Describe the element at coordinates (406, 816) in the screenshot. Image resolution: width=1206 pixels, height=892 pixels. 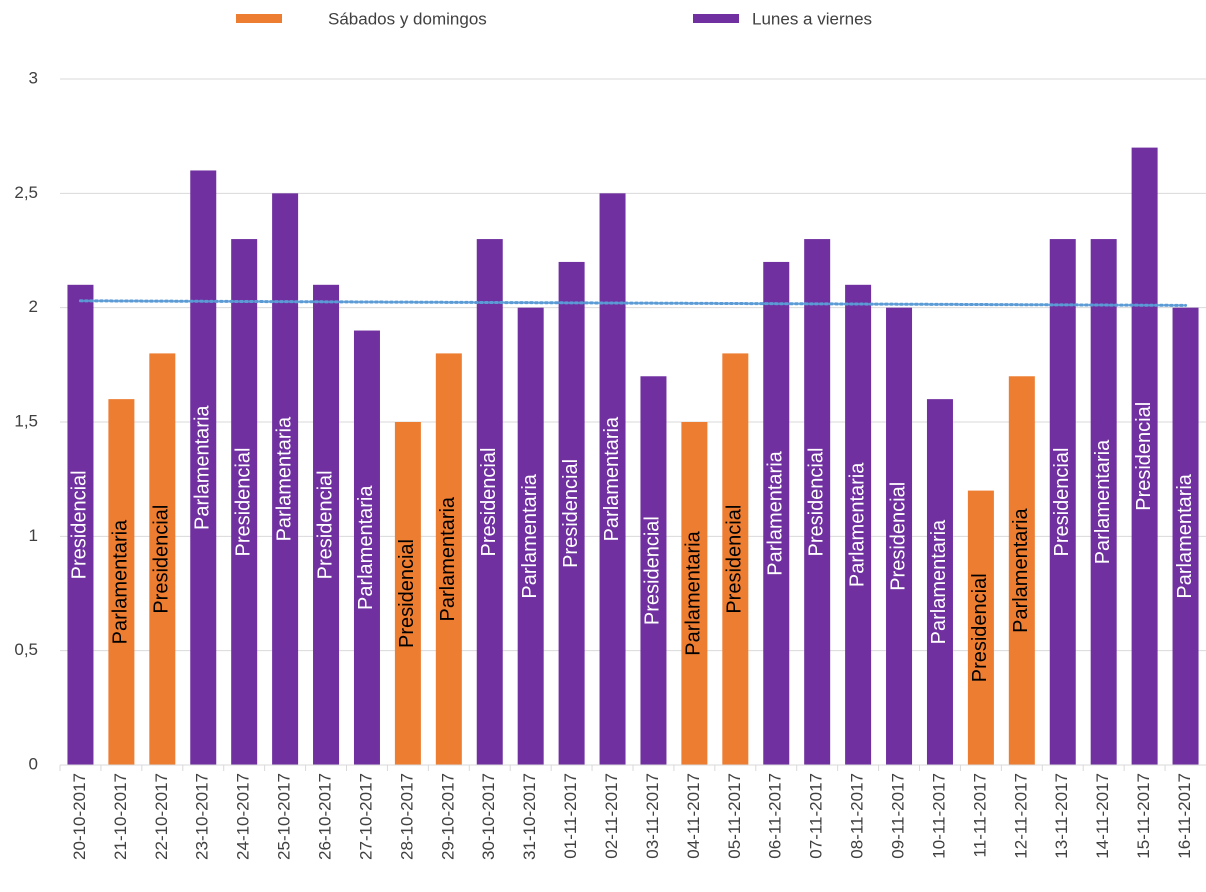
I see `x-tick-label: 28-10-2017` at that location.